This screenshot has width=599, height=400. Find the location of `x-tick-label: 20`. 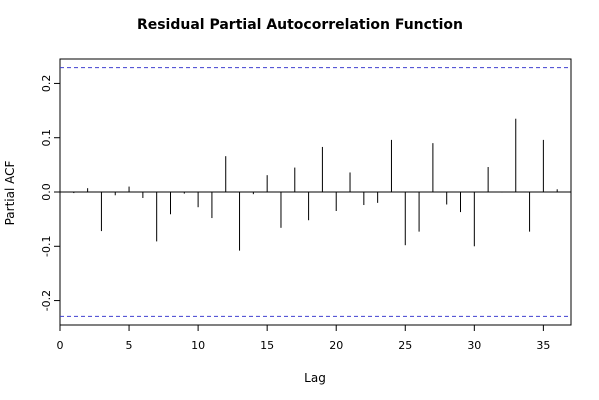

x-tick-label: 20 is located at coordinates (336, 345).